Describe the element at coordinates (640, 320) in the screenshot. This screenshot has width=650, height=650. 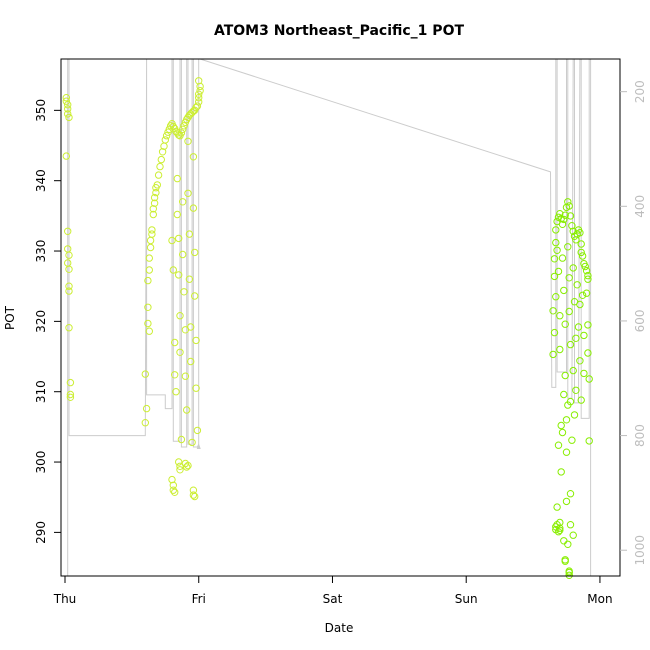
I see `right-tick-label: 600` at that location.